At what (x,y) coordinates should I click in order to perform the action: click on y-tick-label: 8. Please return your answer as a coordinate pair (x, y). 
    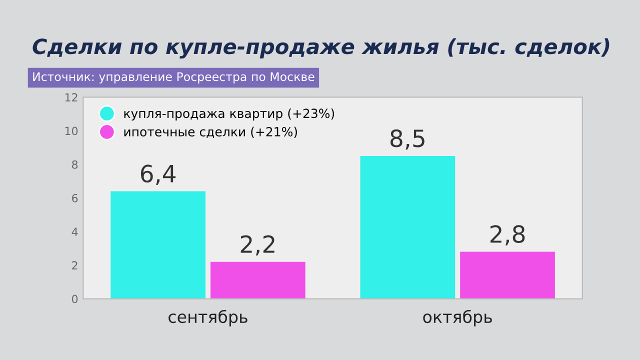
    Looking at the image, I should click on (75, 164).